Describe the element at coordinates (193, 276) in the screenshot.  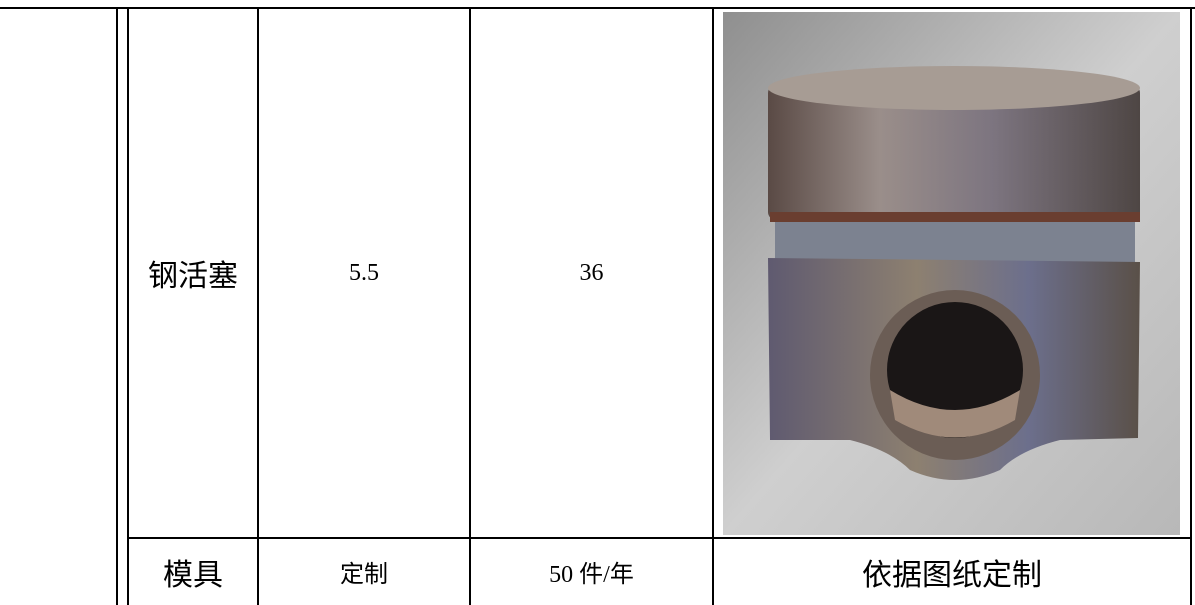
I see `cell: 钢活塞` at that location.